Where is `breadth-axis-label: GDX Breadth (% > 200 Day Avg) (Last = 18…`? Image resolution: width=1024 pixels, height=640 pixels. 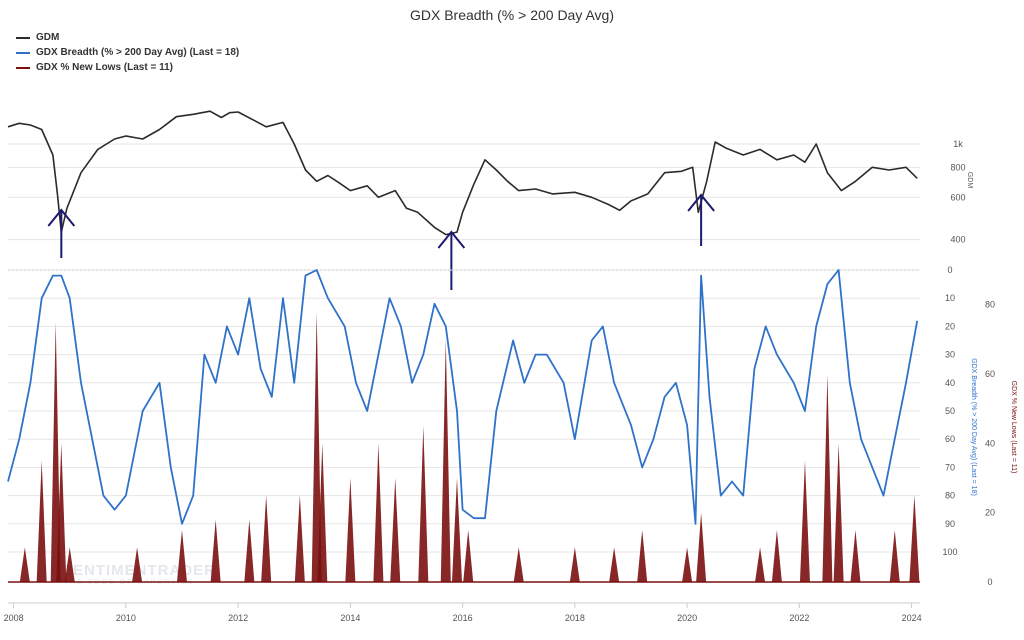 breadth-axis-label: GDX Breadth (% > 200 Day Avg) (Last = 18… is located at coordinates (973, 427).